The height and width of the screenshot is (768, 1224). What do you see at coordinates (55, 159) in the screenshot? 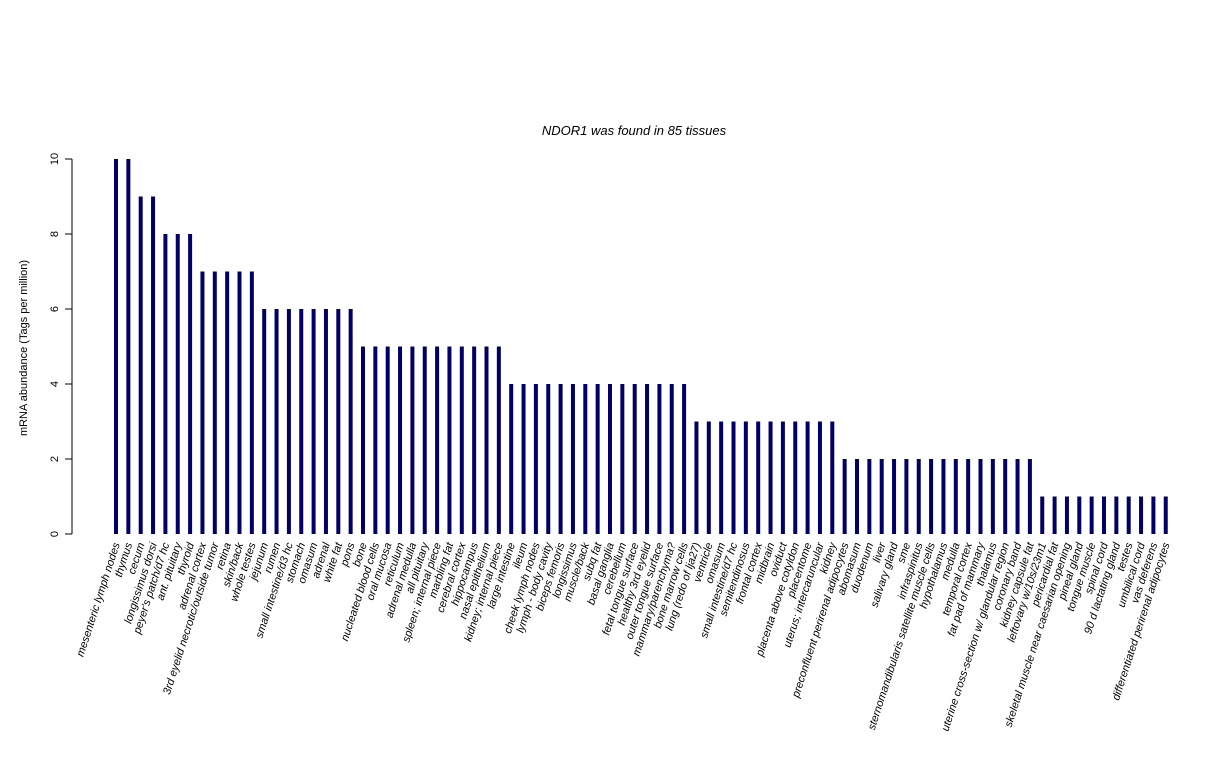
I see `y-tick-label: 10` at bounding box center [55, 159].